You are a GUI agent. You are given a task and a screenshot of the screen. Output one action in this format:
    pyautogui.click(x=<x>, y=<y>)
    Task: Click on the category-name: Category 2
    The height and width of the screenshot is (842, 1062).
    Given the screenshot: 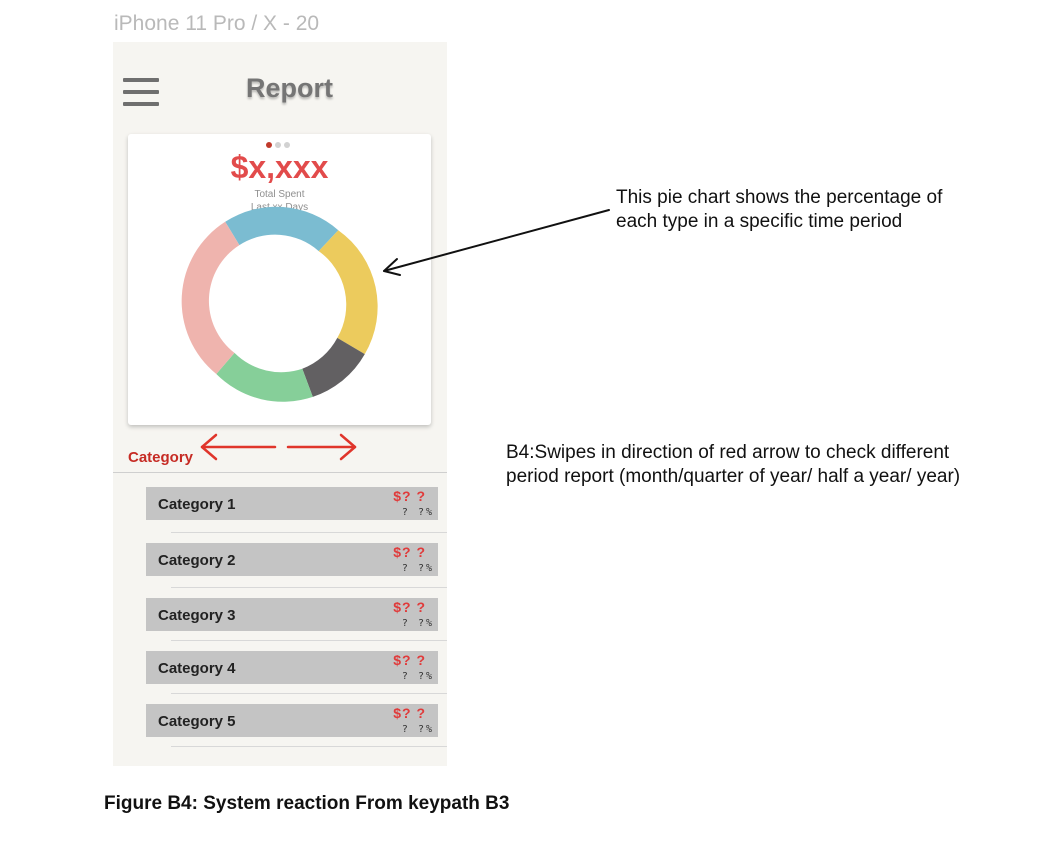 What is the action you would take?
    pyautogui.click(x=197, y=560)
    